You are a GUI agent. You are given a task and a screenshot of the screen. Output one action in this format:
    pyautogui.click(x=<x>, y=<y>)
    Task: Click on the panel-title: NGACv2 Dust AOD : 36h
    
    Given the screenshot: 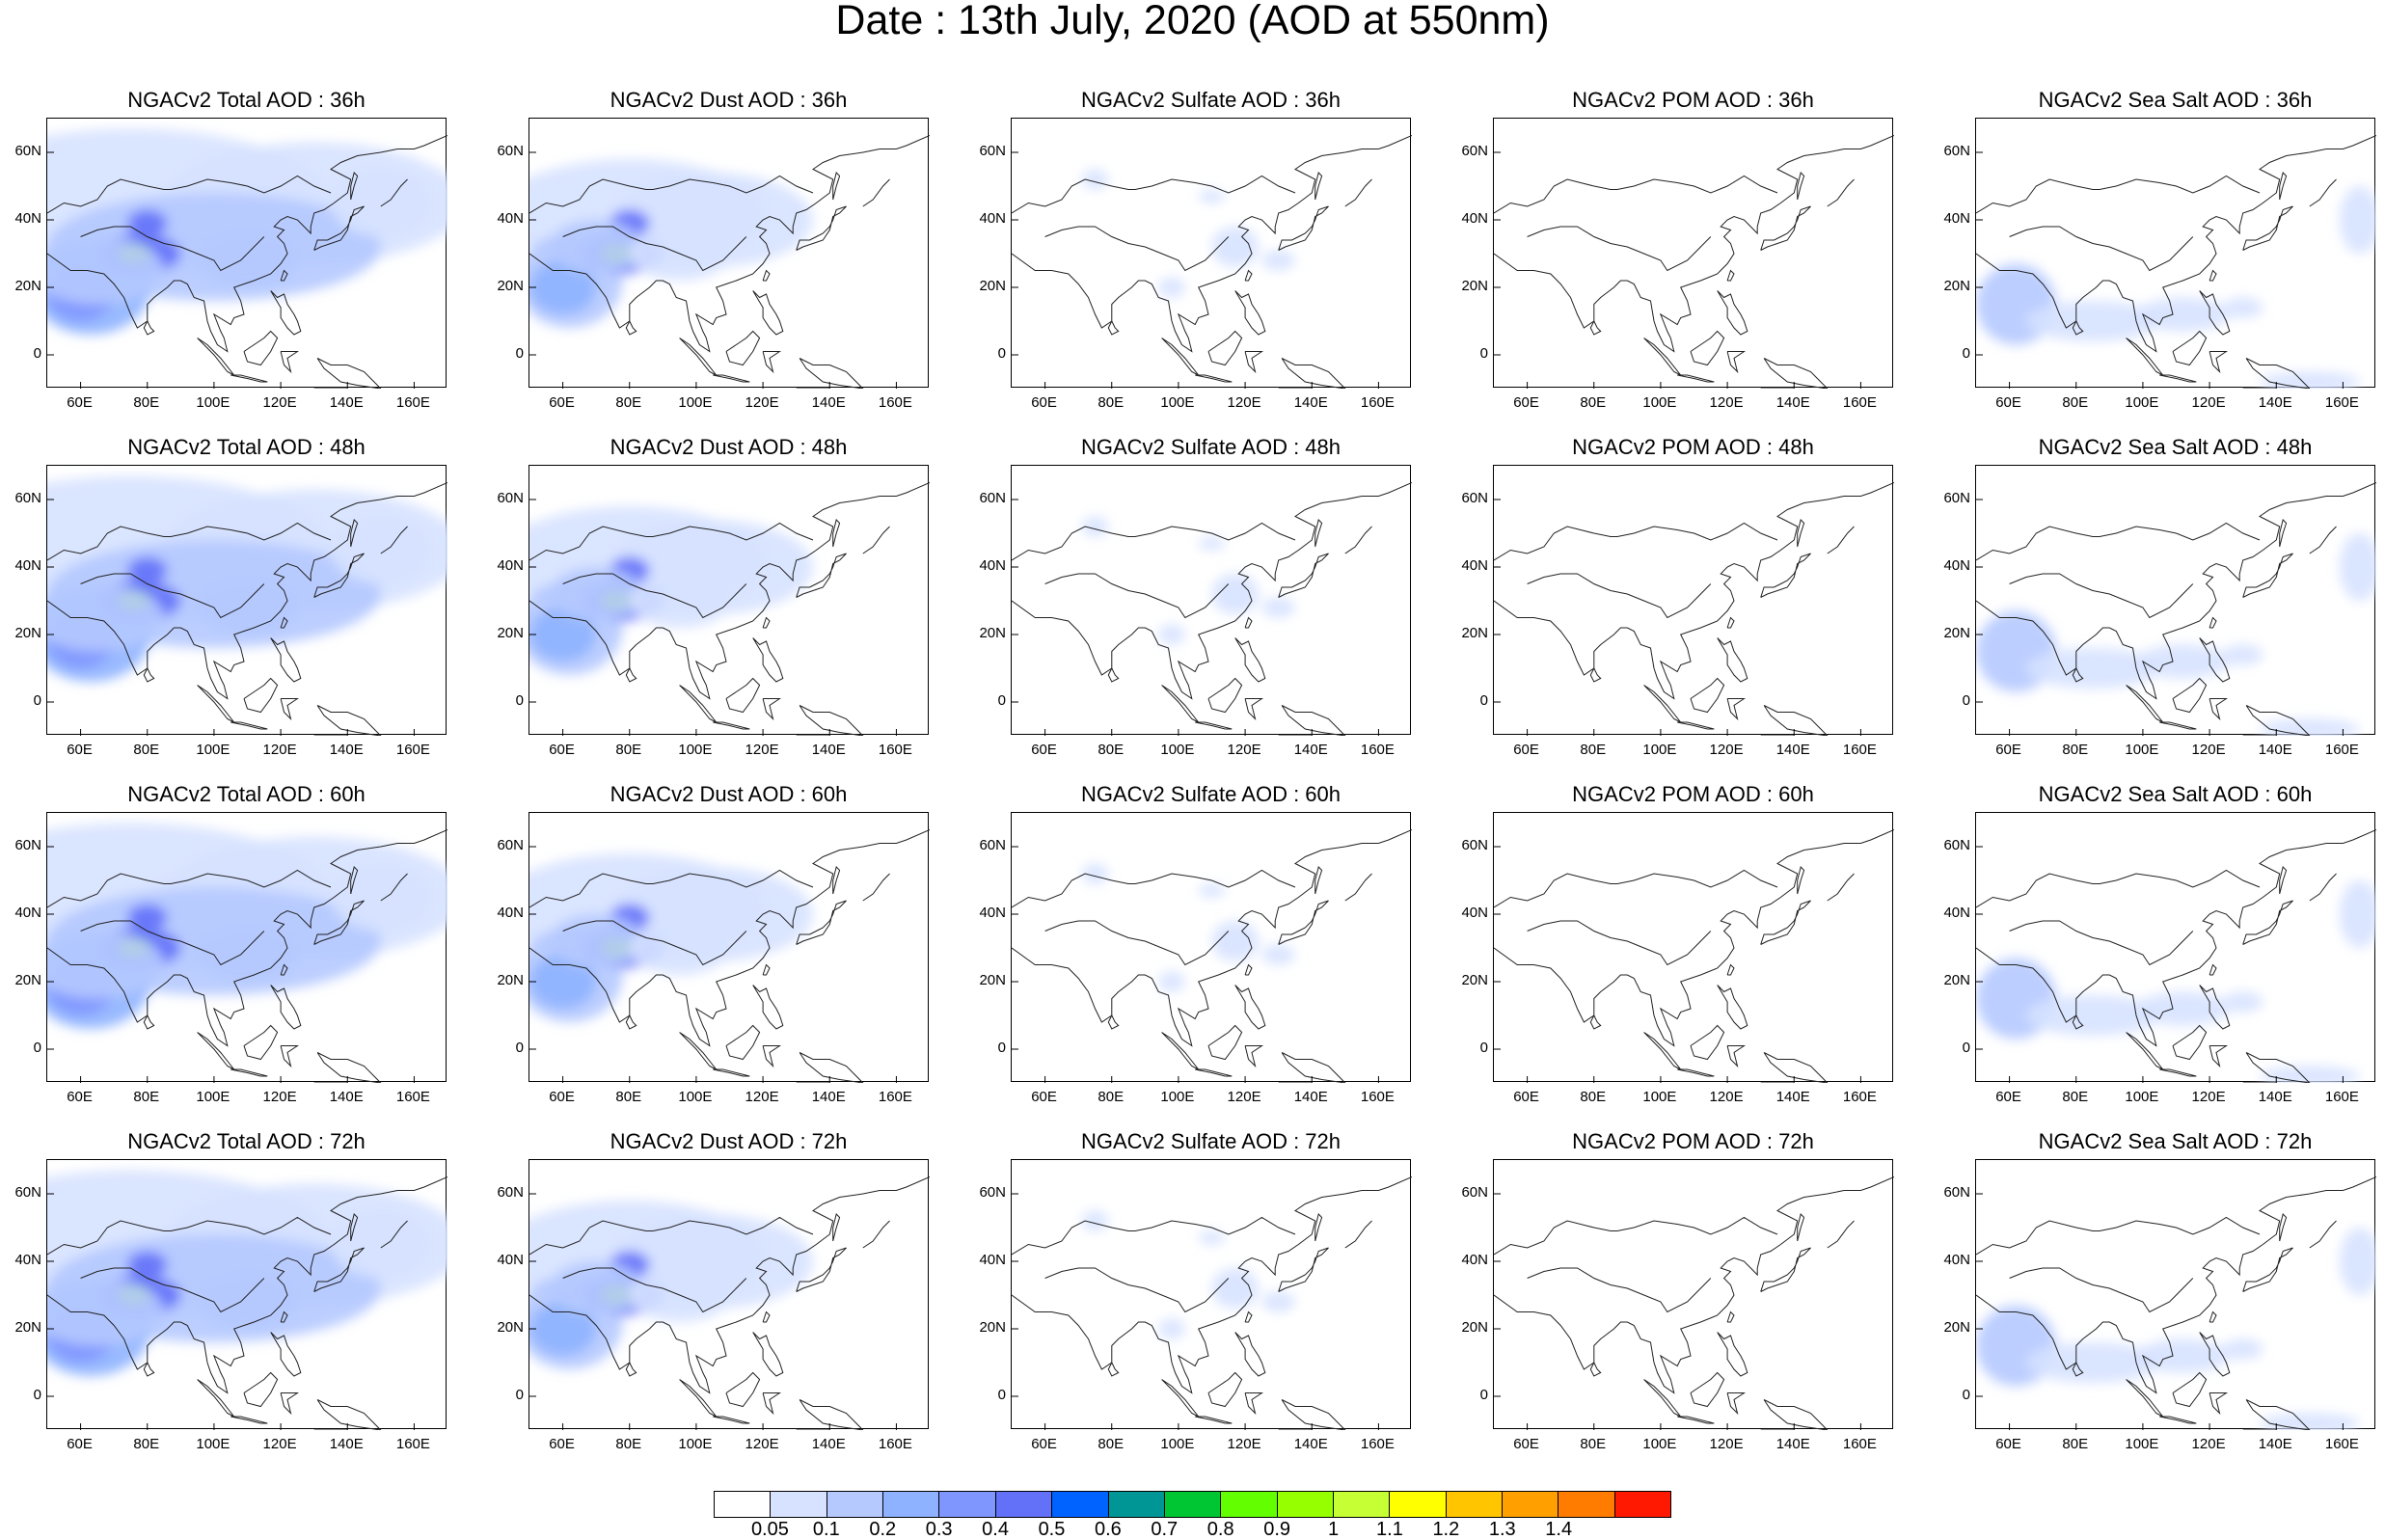 What is the action you would take?
    pyautogui.click(x=729, y=100)
    